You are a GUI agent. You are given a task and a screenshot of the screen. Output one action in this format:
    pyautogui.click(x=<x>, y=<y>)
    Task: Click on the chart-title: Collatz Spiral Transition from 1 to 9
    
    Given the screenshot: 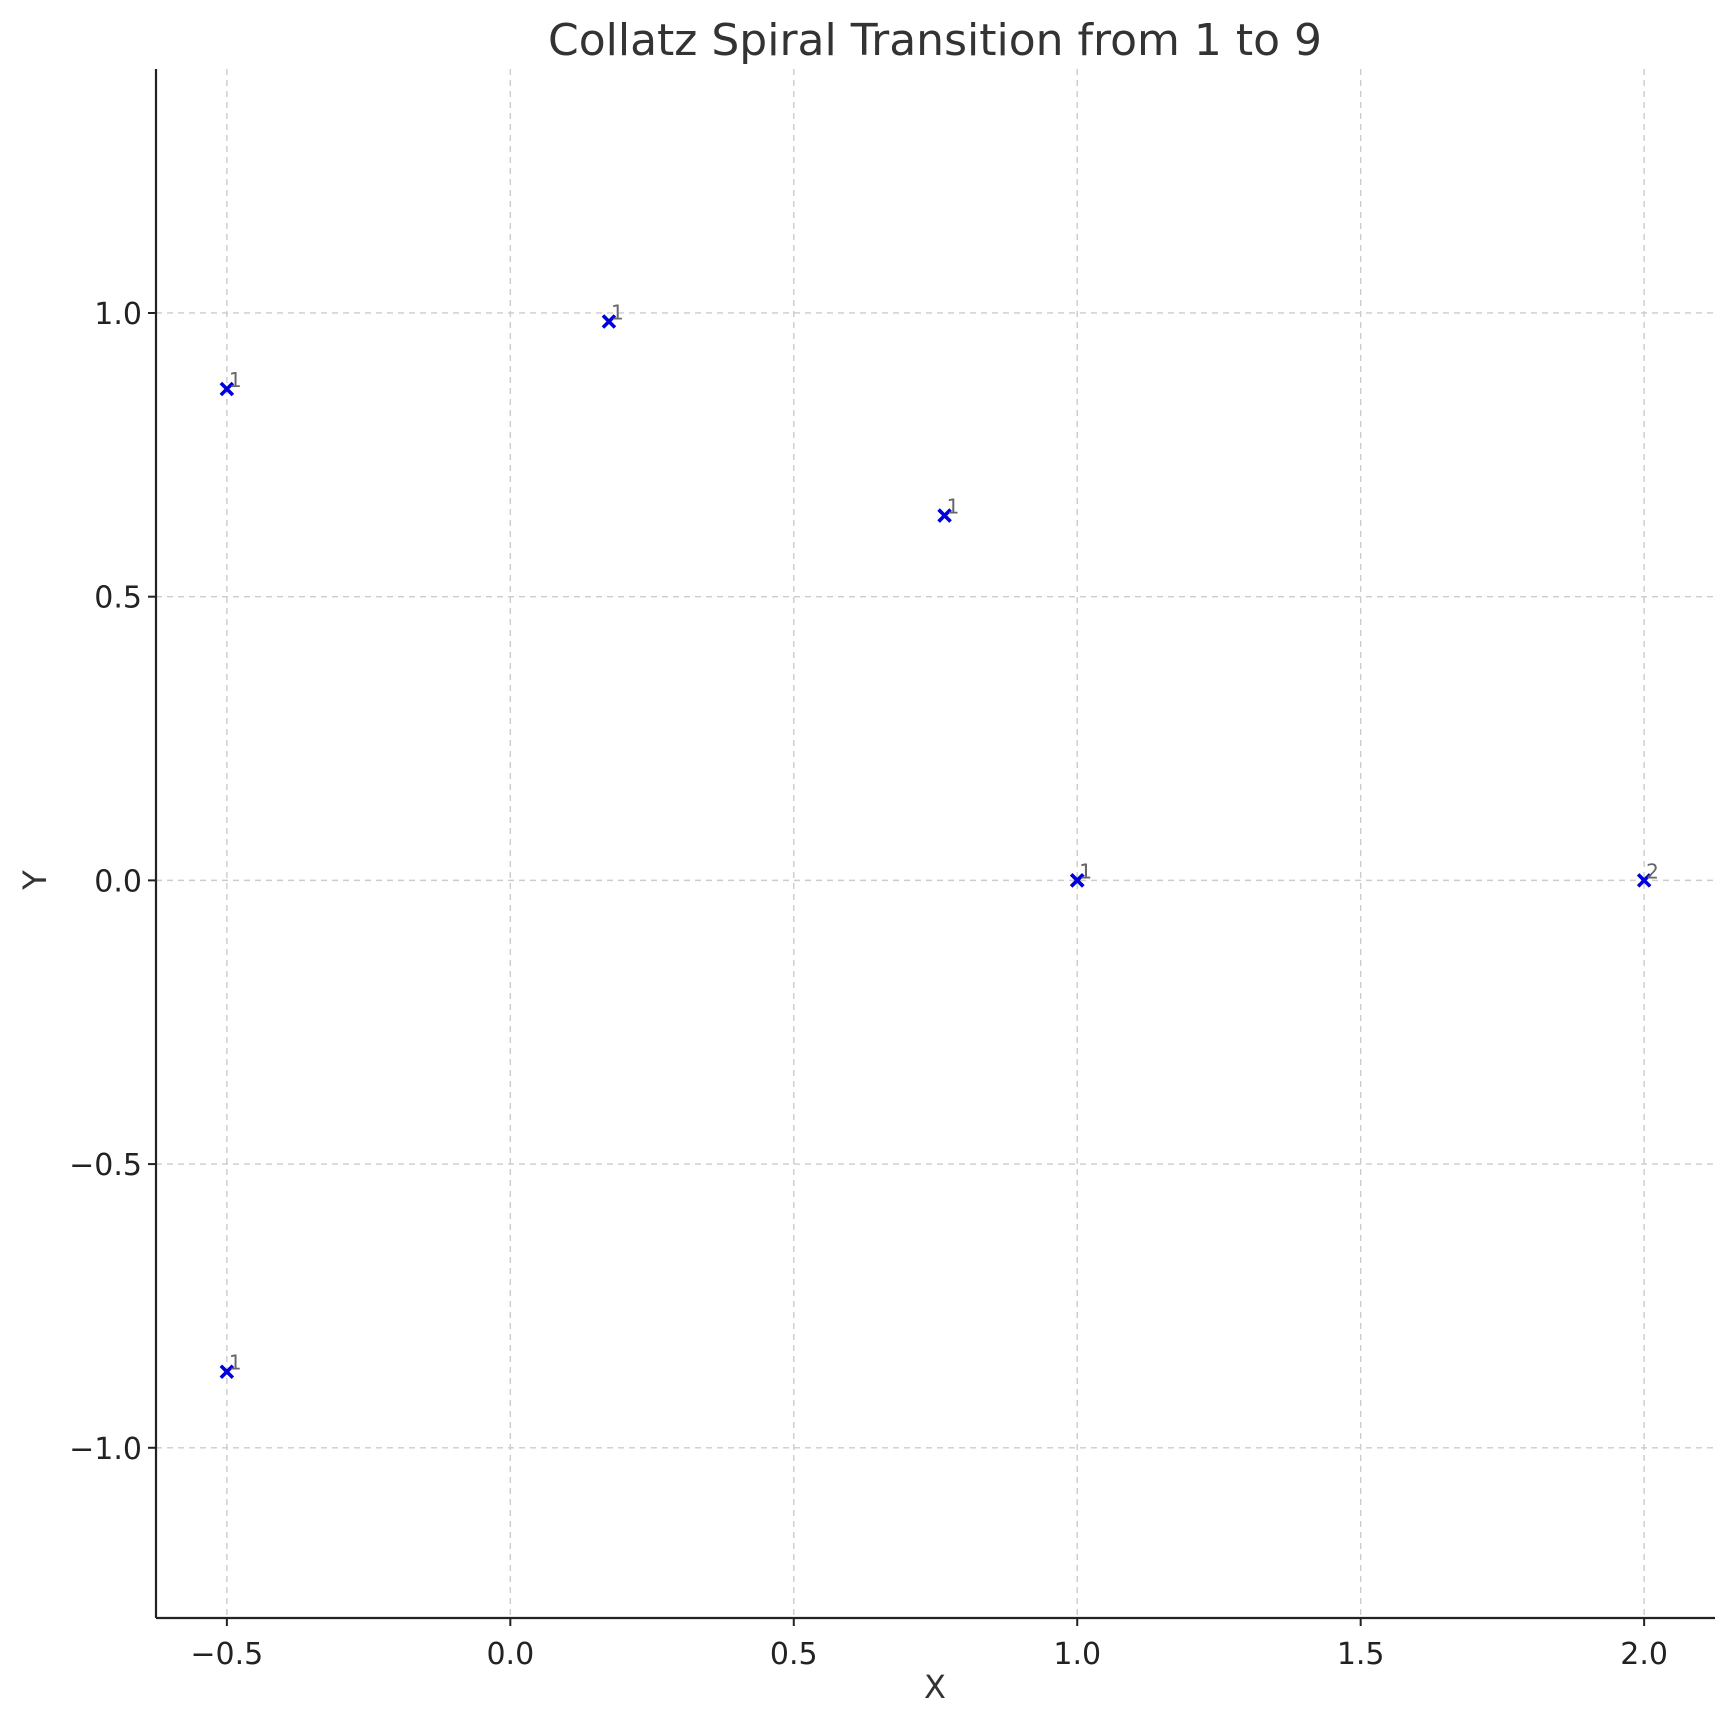 What is the action you would take?
    pyautogui.click(x=935, y=40)
    